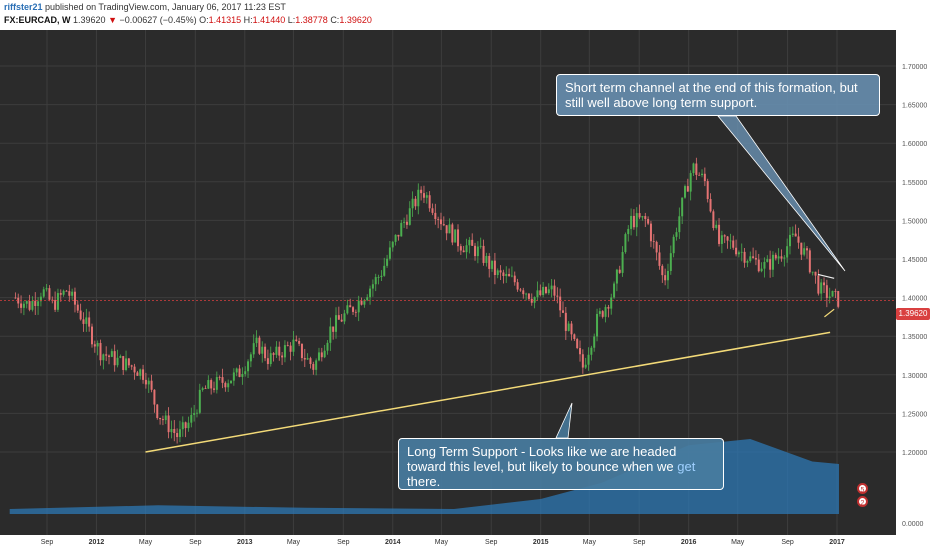  I want to click on event-marker-icon: 5, so click(862, 488).